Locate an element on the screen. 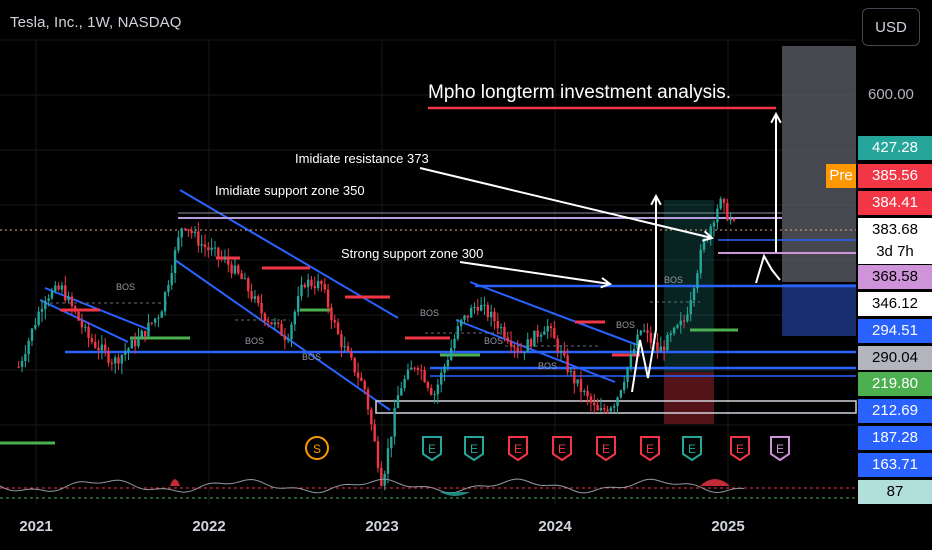 This screenshot has height=550, width=932. price-label: 385.56 is located at coordinates (895, 176).